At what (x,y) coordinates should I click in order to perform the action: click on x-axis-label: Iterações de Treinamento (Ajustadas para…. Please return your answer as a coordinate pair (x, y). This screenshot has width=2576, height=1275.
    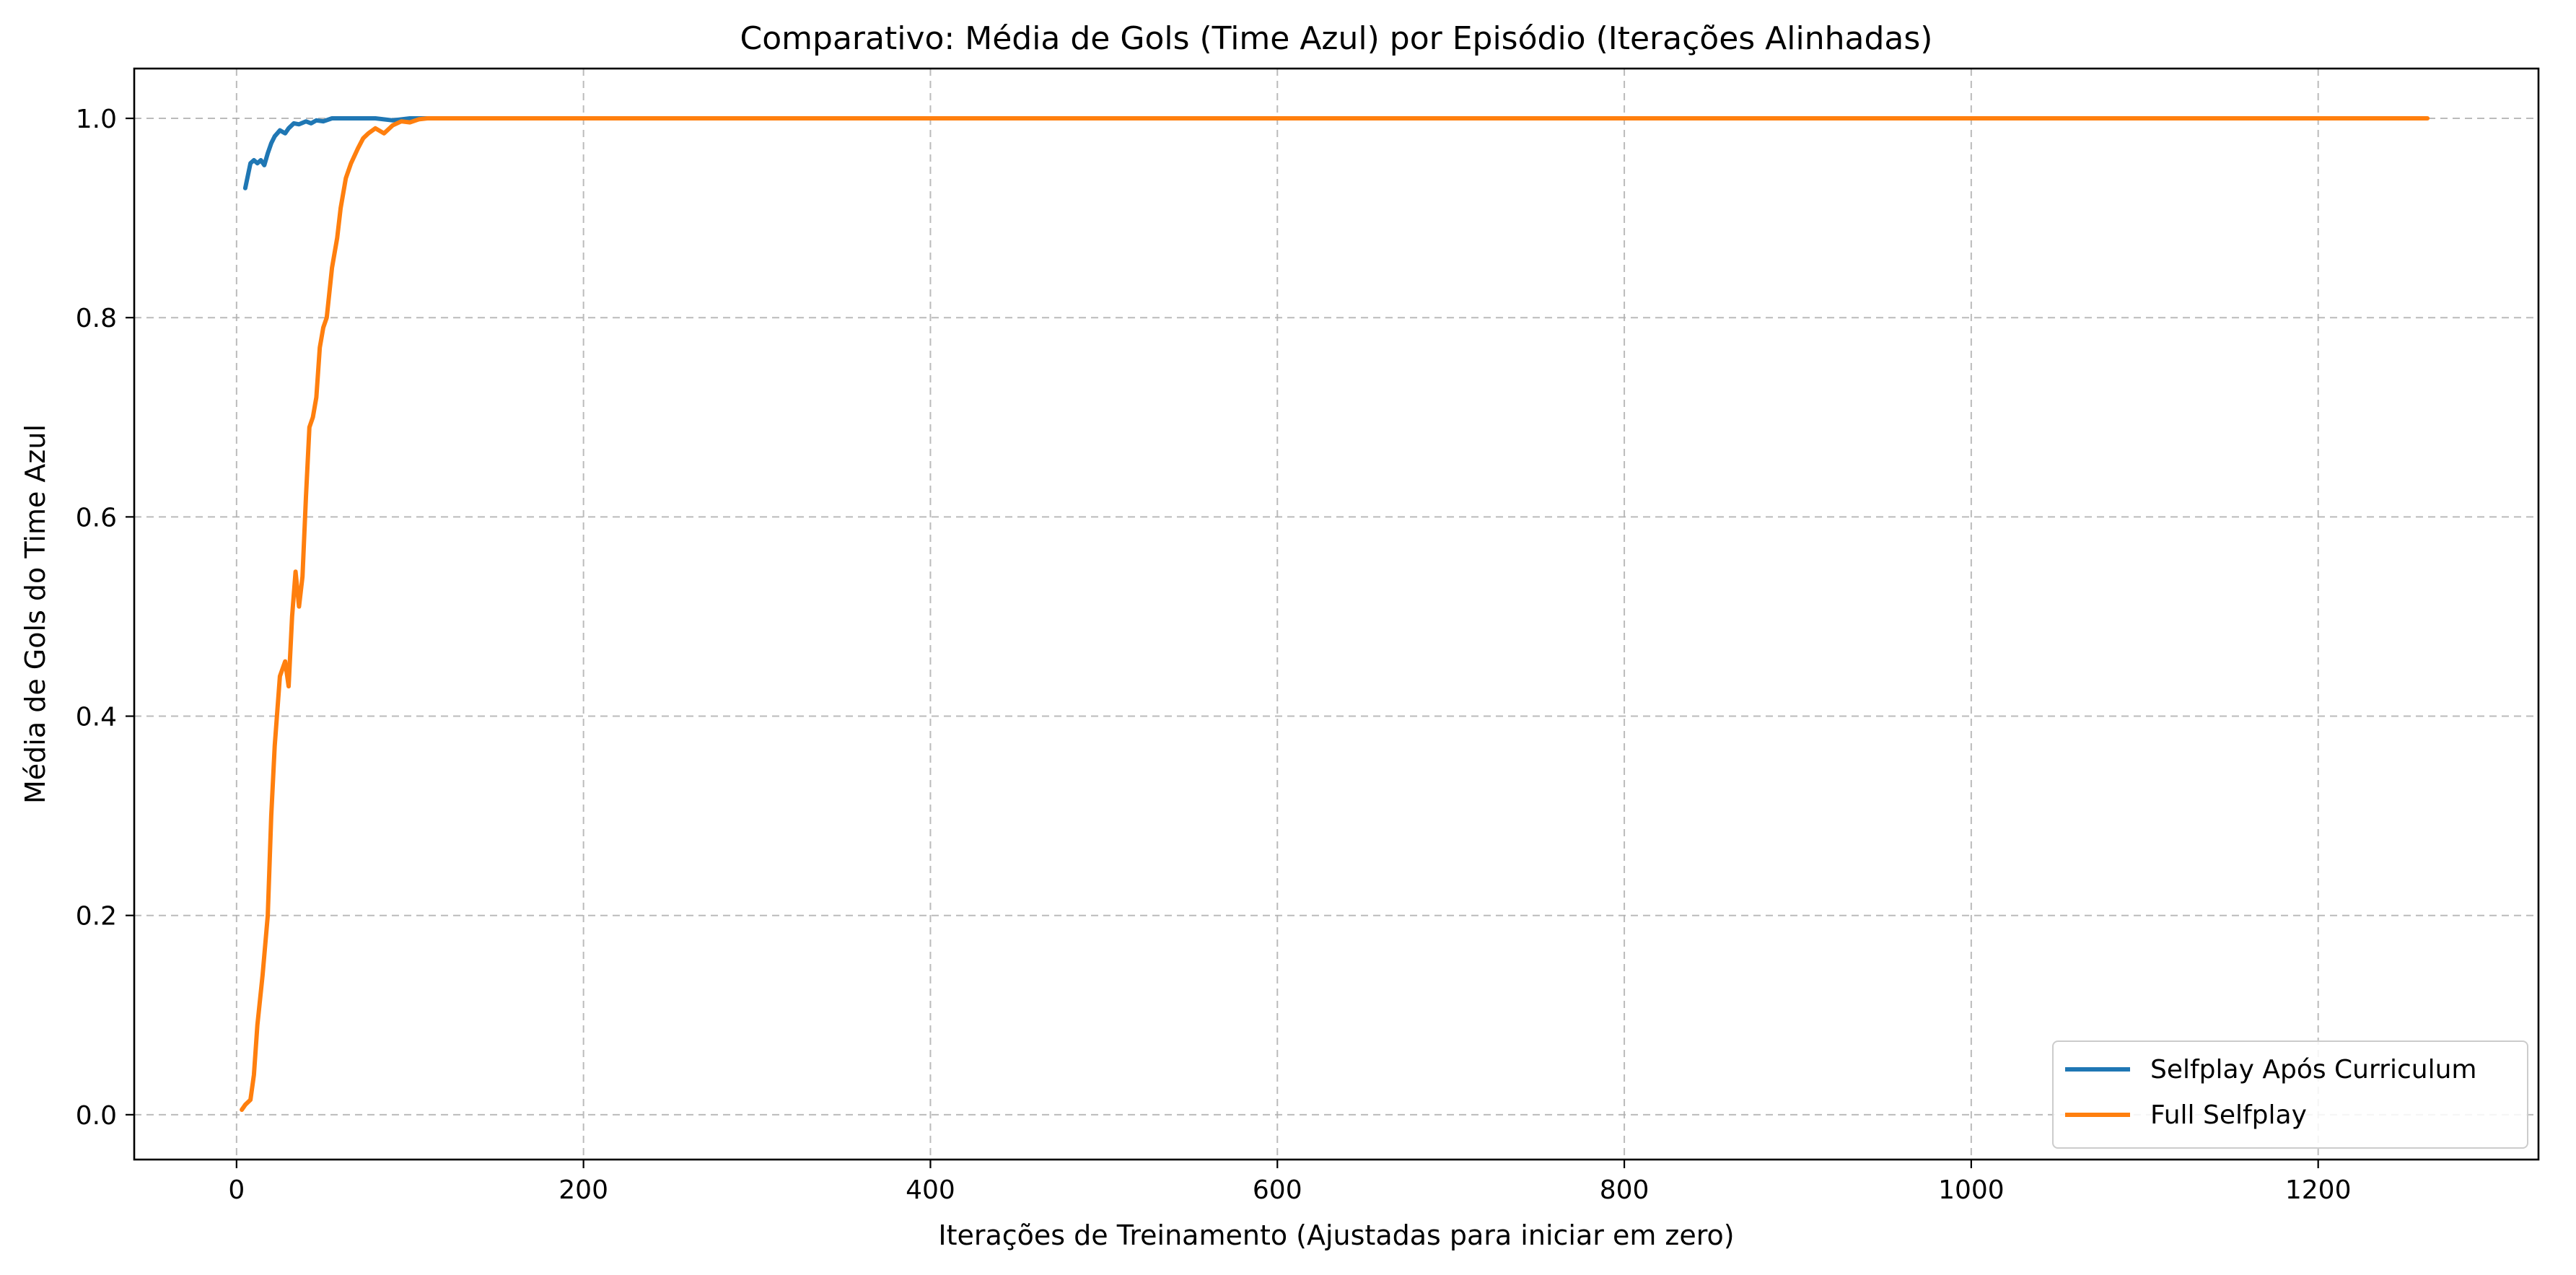
    Looking at the image, I should click on (1336, 1235).